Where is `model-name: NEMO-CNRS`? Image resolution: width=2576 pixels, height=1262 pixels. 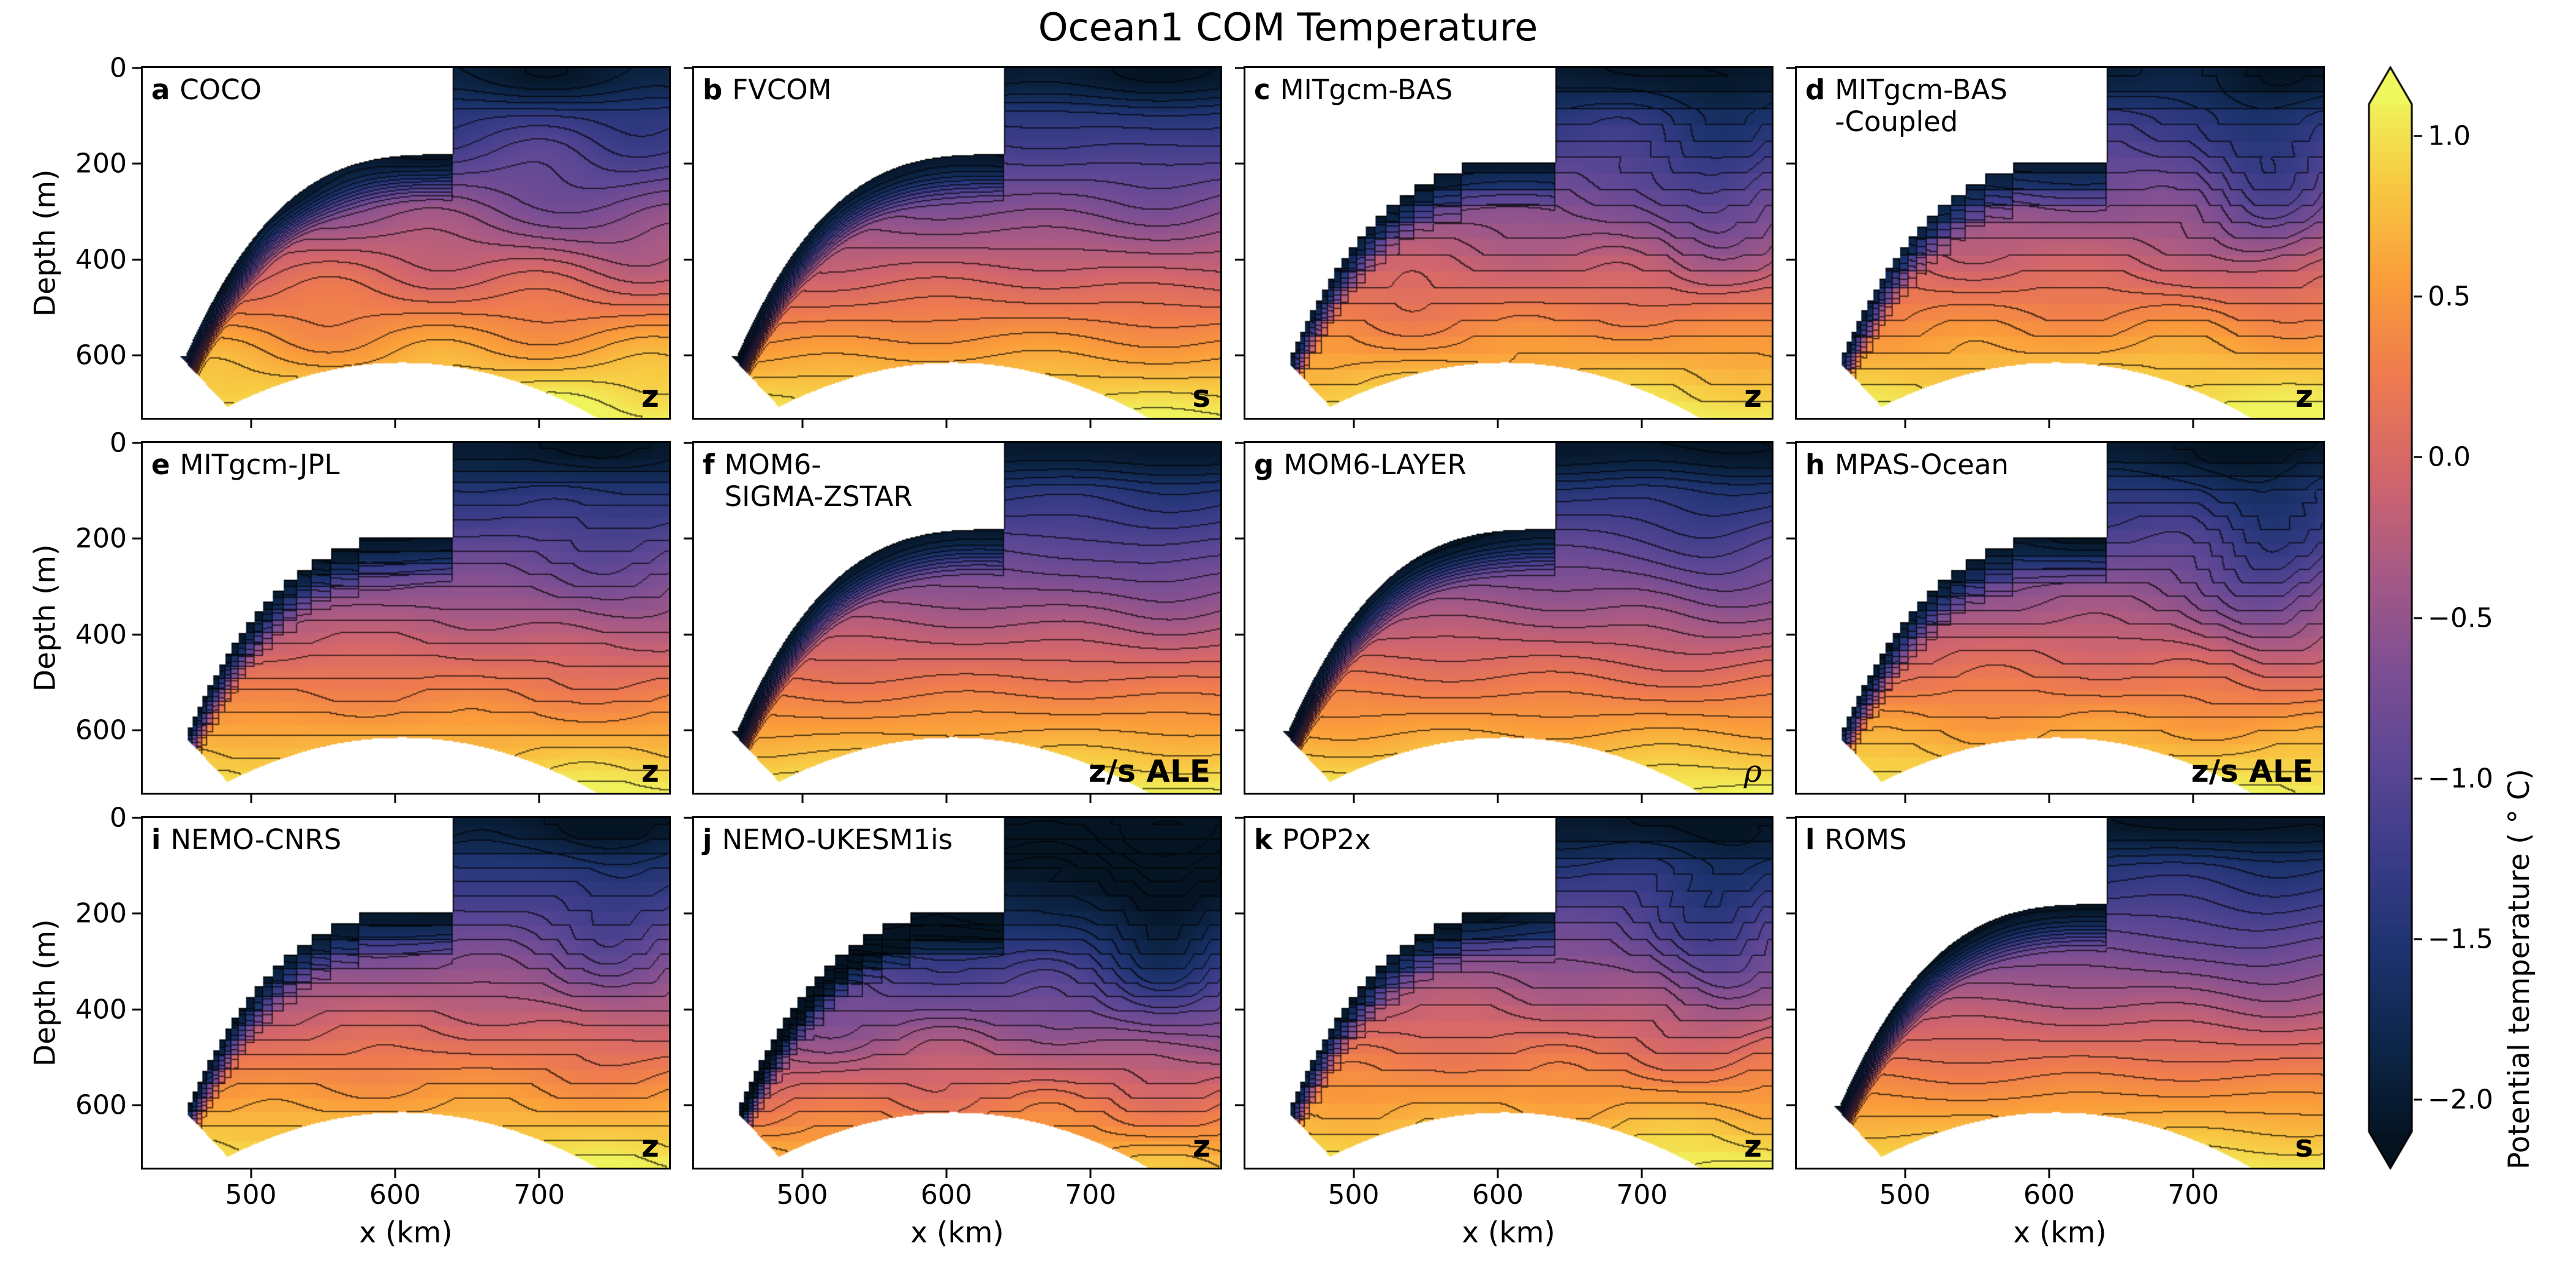 model-name: NEMO-CNRS is located at coordinates (256, 839).